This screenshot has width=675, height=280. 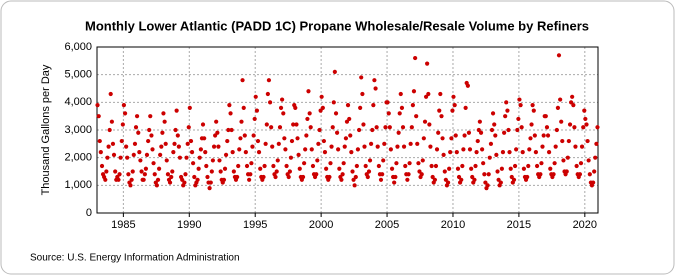 What do you see at coordinates (585, 225) in the screenshot?
I see `x-tick-label: 2020` at bounding box center [585, 225].